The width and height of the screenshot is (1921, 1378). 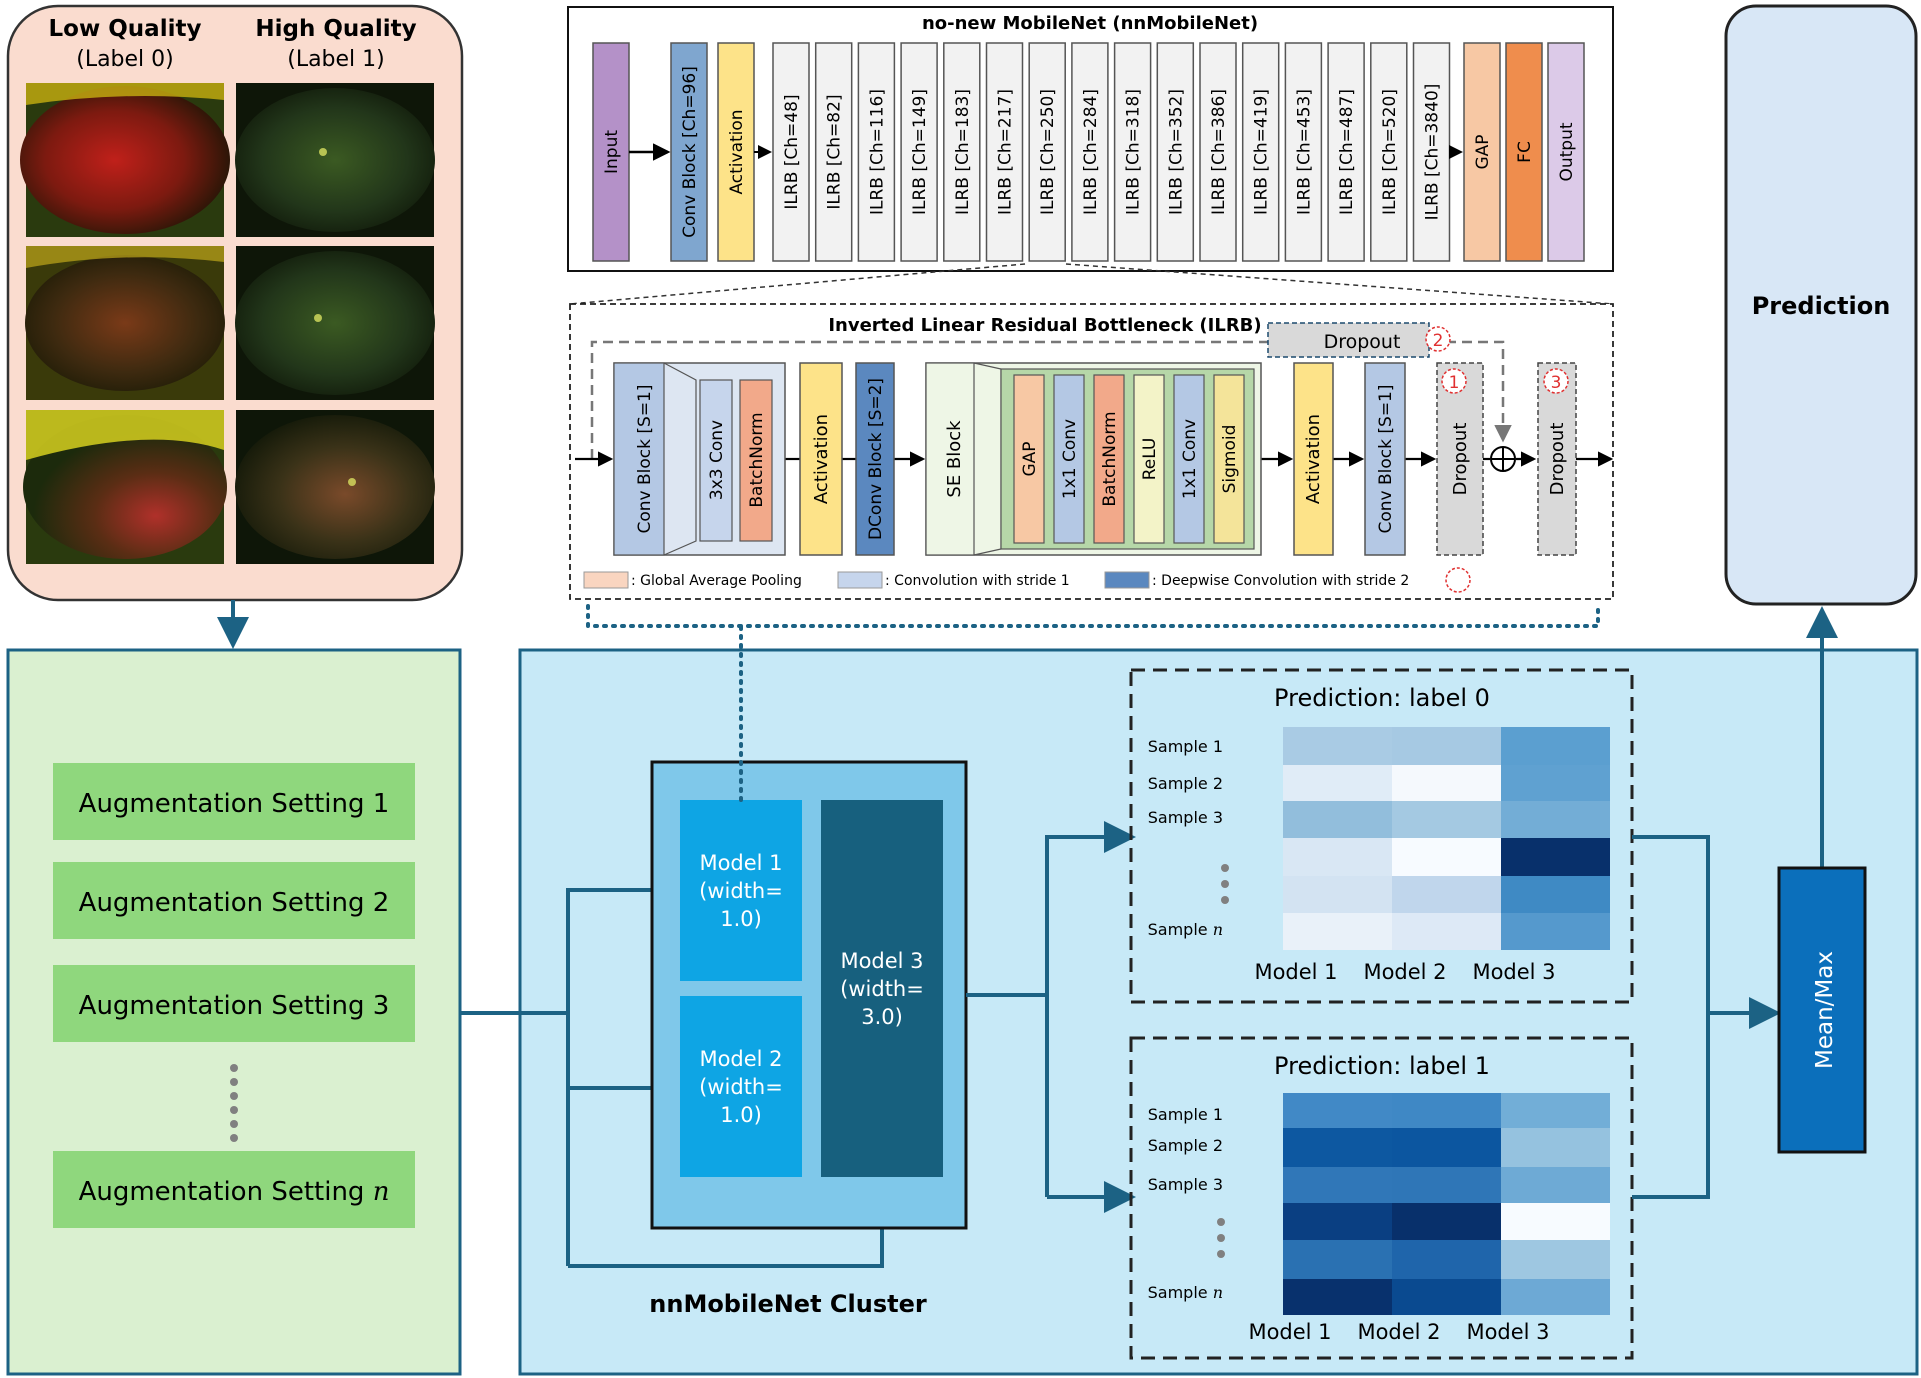 I want to click on ilrb-block-11-label: ILRB [Ch=386], so click(x=1219, y=152).